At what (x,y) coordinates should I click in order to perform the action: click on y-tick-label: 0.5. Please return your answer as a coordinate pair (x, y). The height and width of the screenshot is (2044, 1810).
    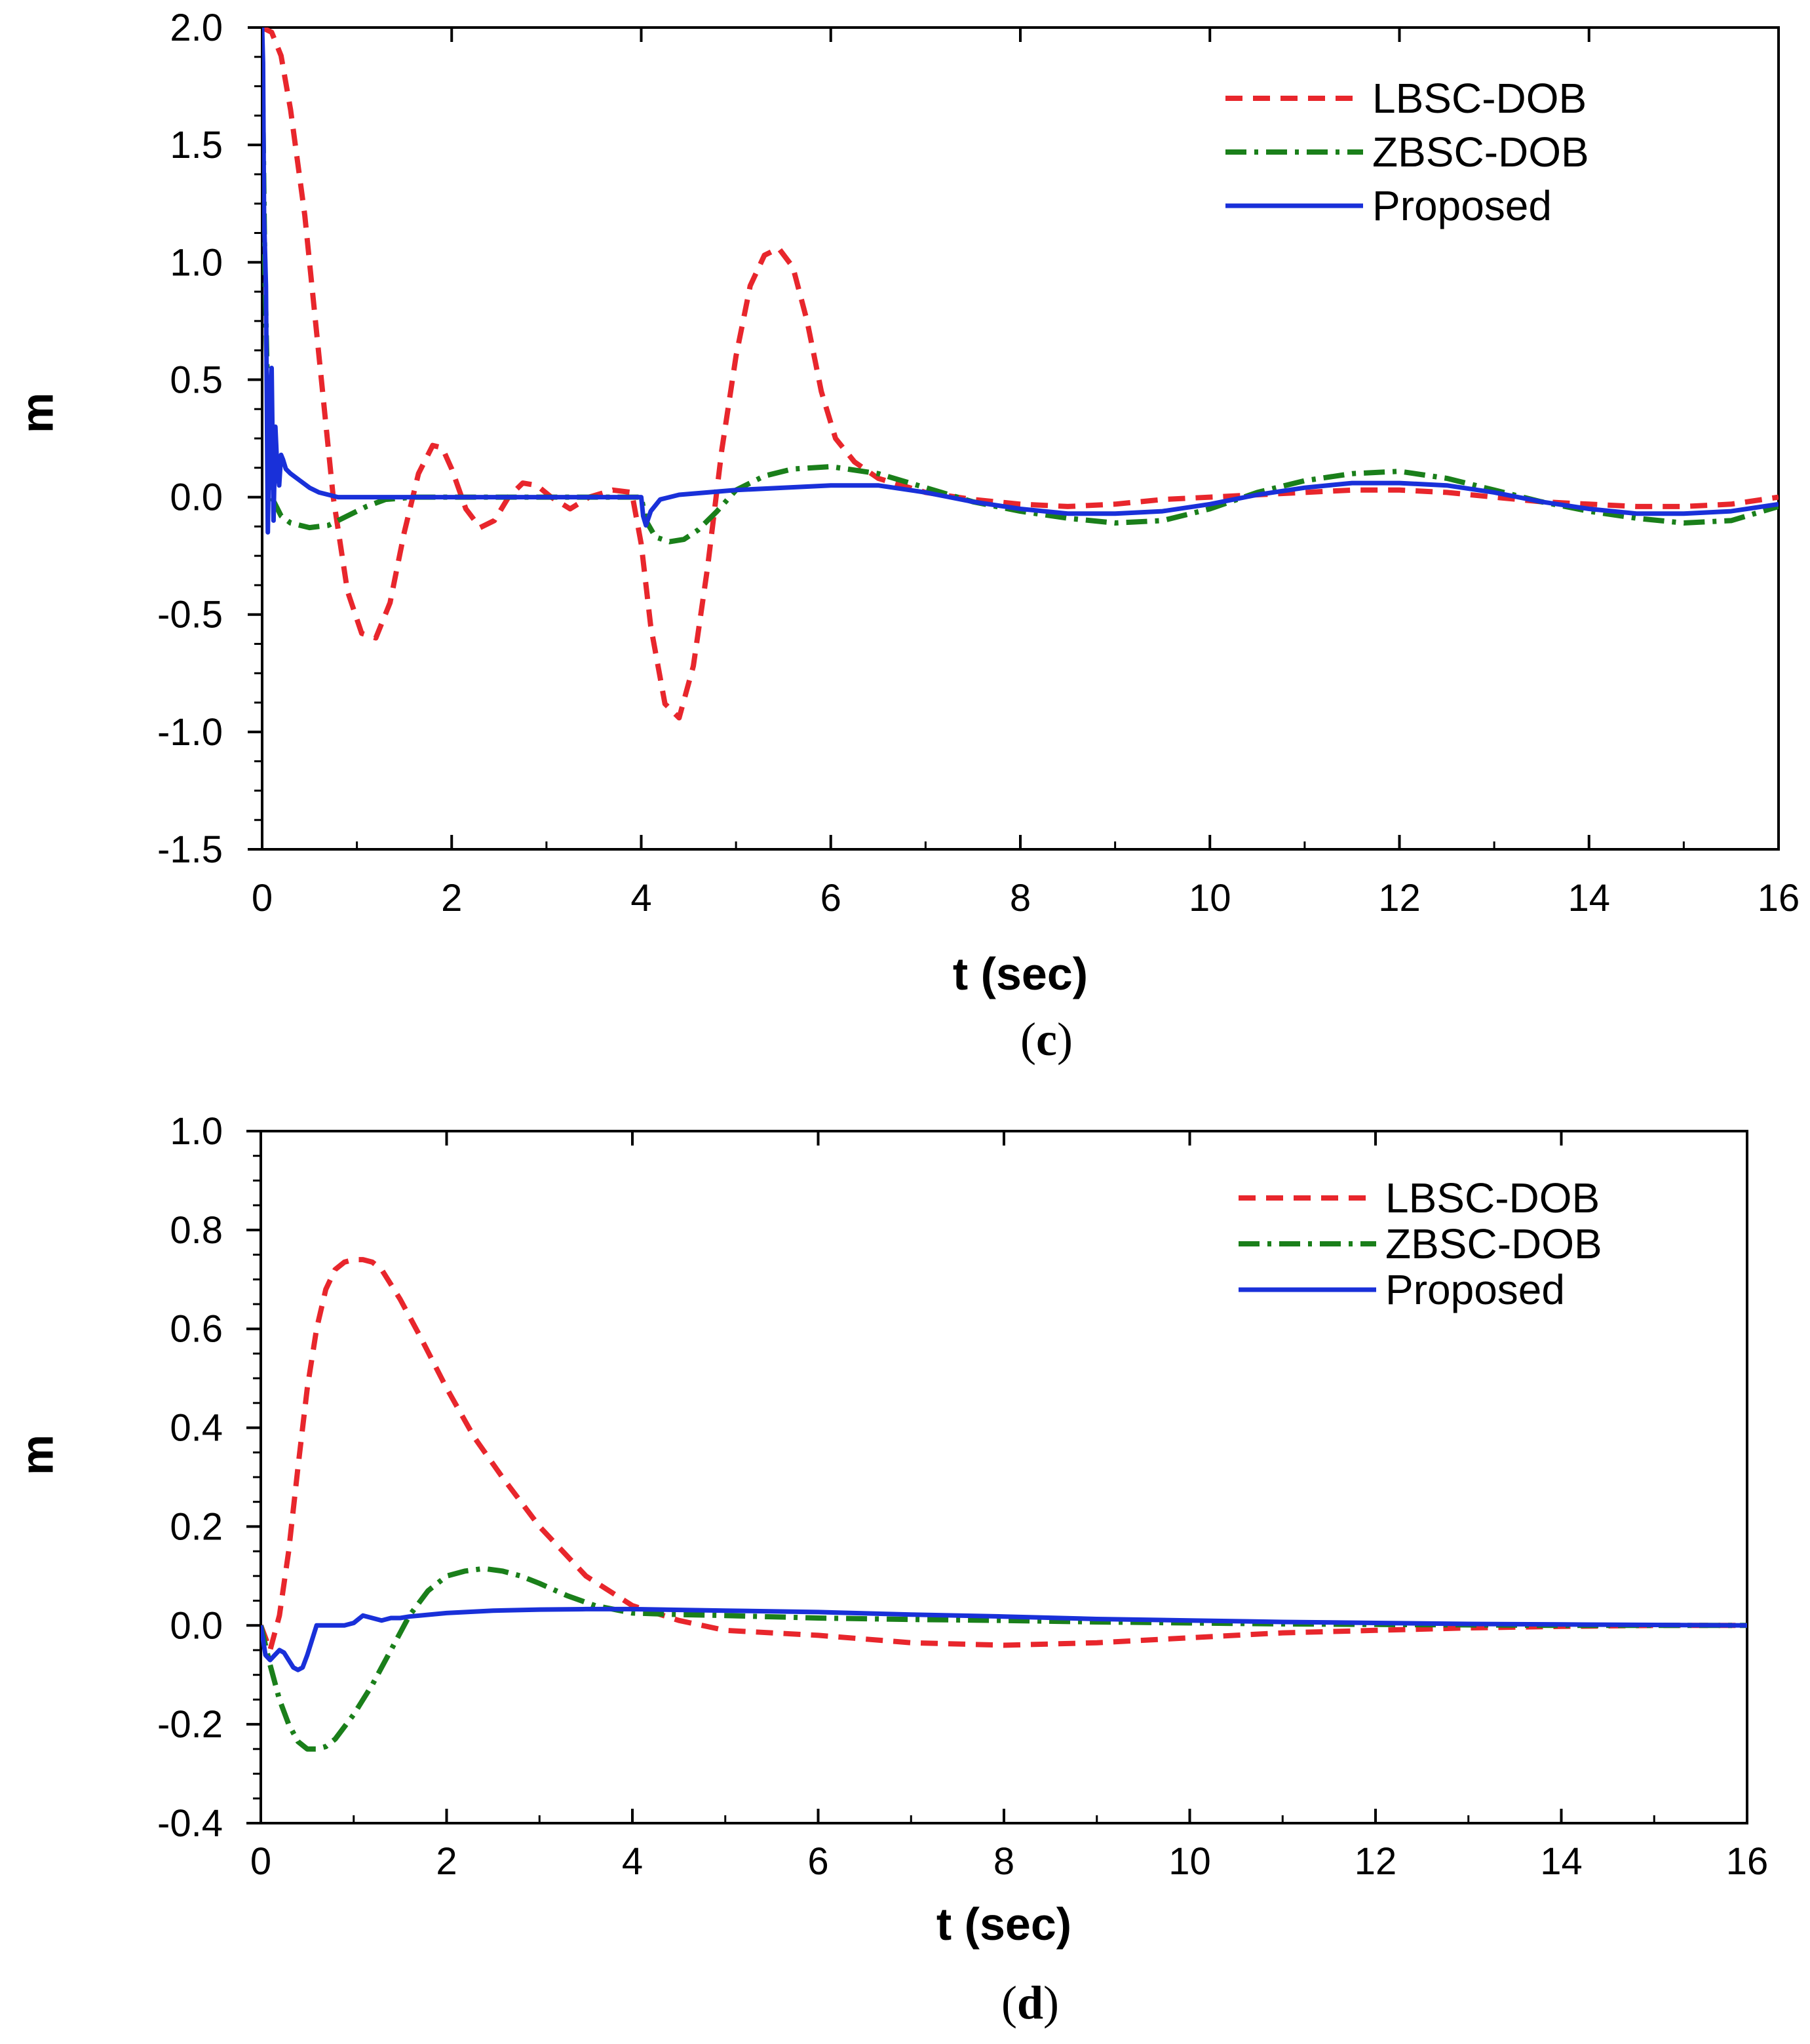
    Looking at the image, I should click on (196, 379).